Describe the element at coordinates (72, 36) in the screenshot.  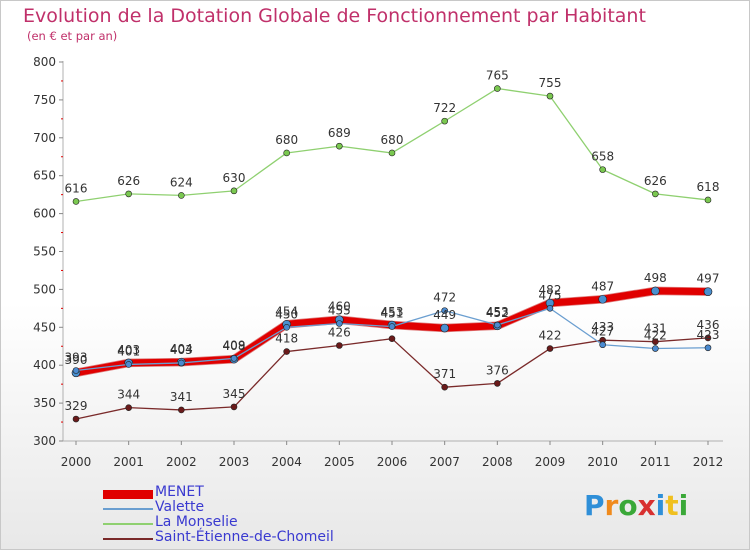
I see `chart-subtitle: (en € et par an)` at that location.